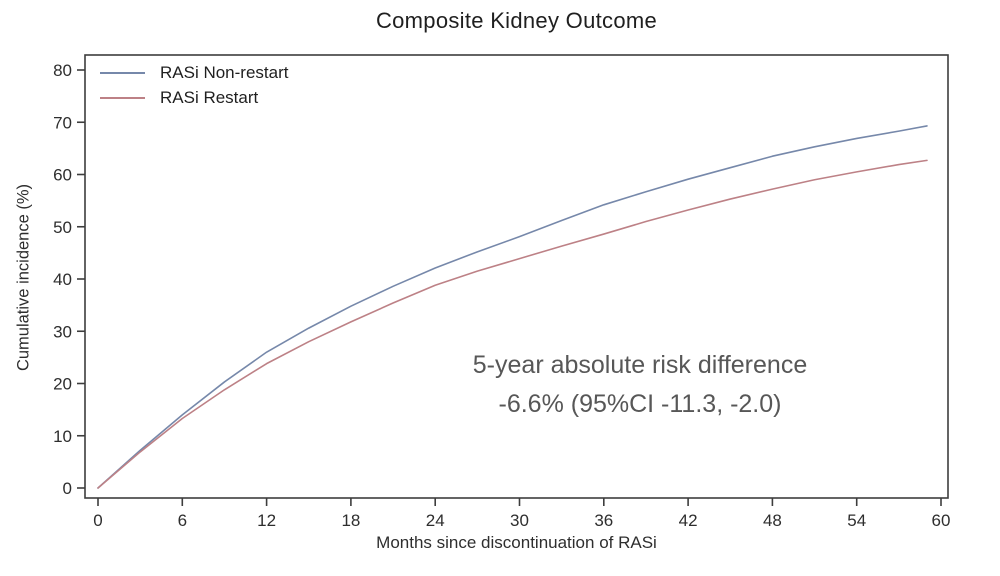 The width and height of the screenshot is (1000, 576). Describe the element at coordinates (516, 20) in the screenshot. I see `chart-title: Composite Kidney Outcome` at that location.